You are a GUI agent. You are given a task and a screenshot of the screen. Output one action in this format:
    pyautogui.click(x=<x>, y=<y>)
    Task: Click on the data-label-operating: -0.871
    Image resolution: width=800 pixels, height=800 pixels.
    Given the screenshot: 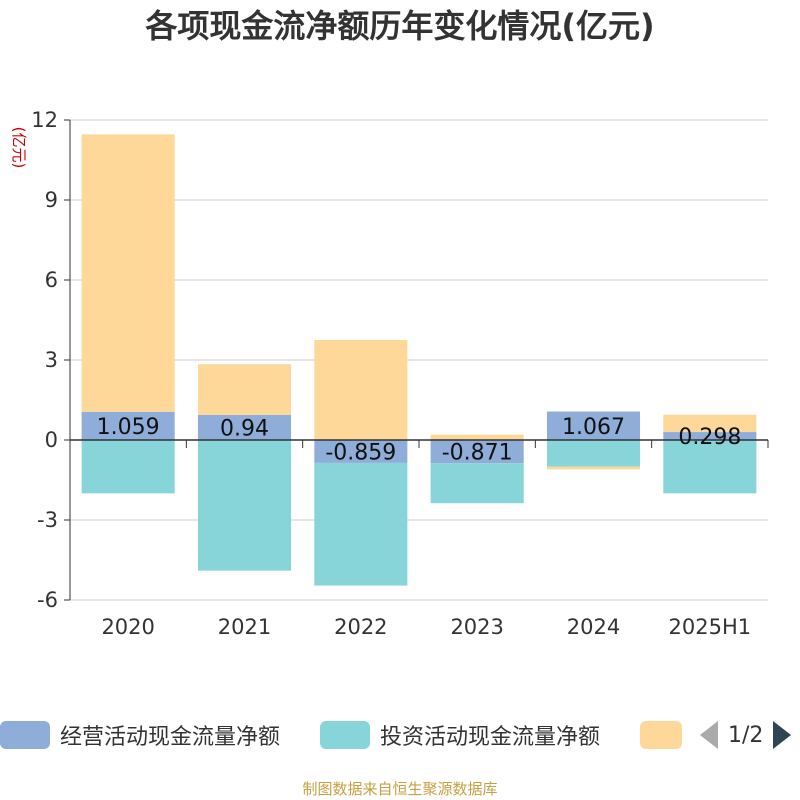 What is the action you would take?
    pyautogui.click(x=477, y=453)
    